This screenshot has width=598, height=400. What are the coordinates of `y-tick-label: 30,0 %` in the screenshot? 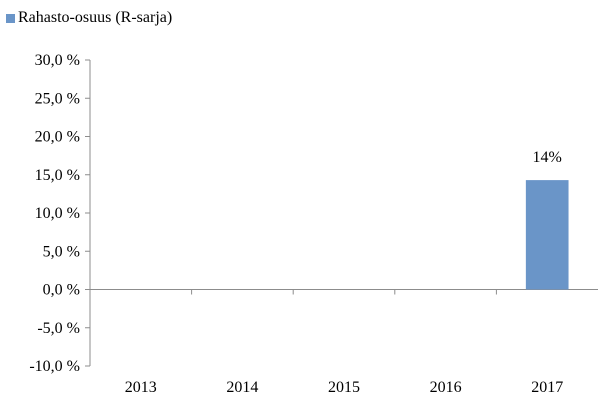 It's located at (57, 60).